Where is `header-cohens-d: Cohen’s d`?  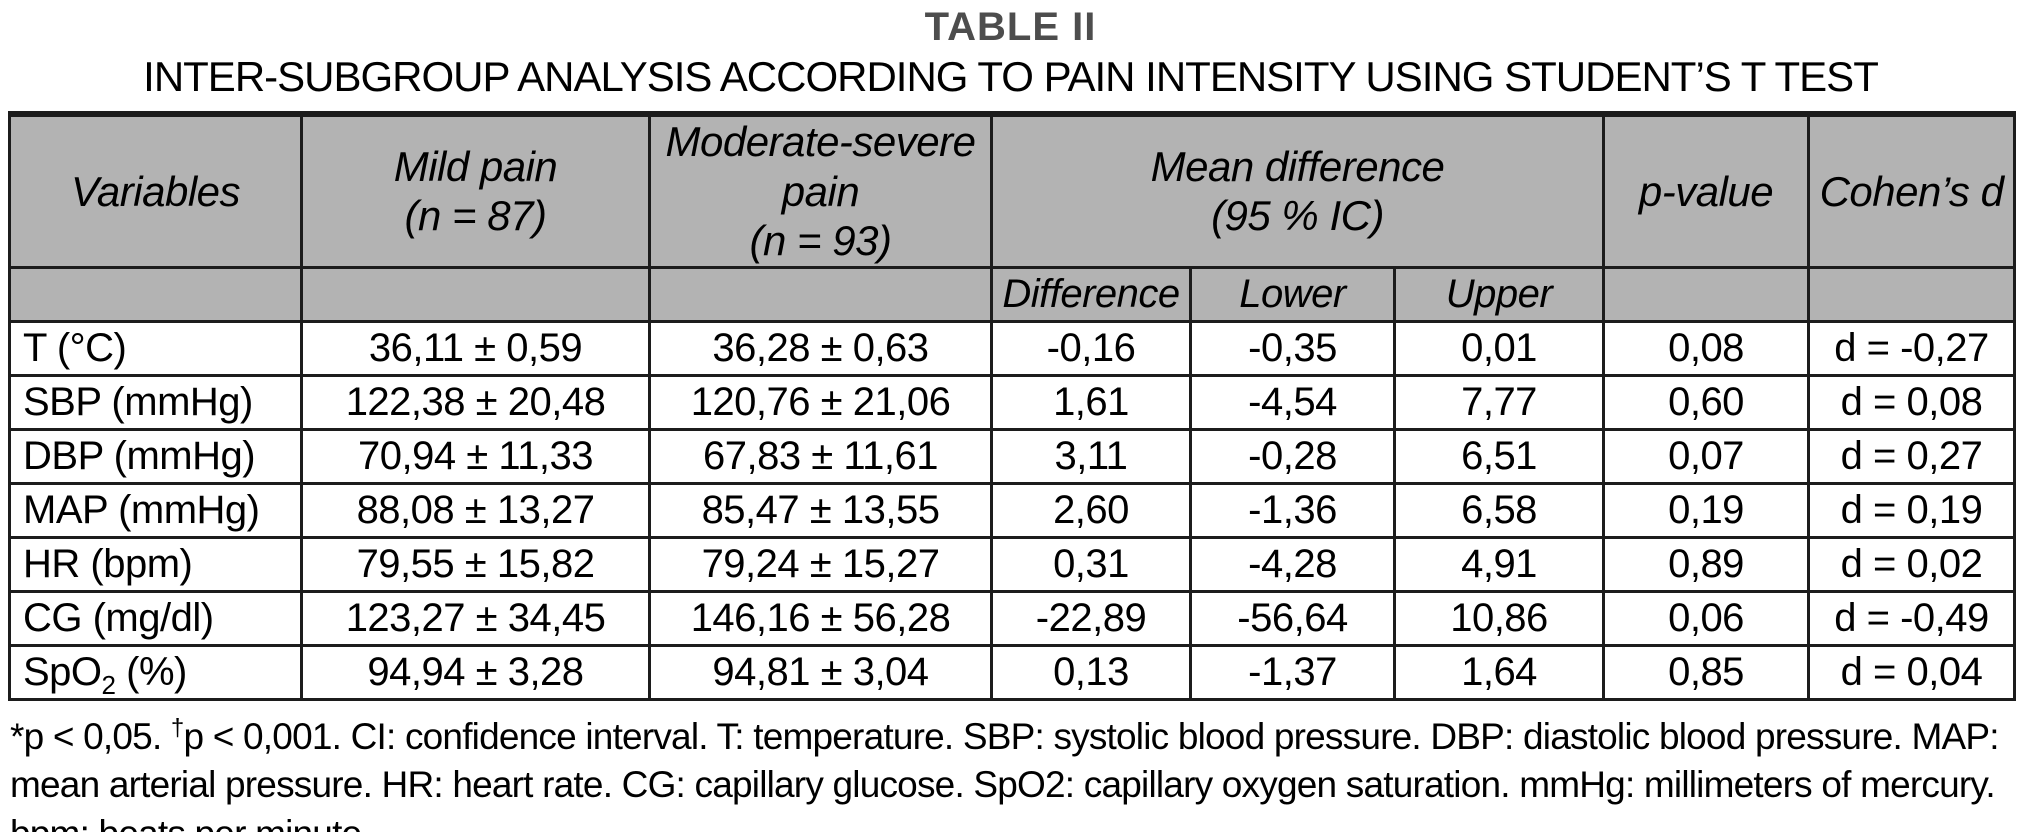
header-cohens-d: Cohen’s d is located at coordinates (1912, 190).